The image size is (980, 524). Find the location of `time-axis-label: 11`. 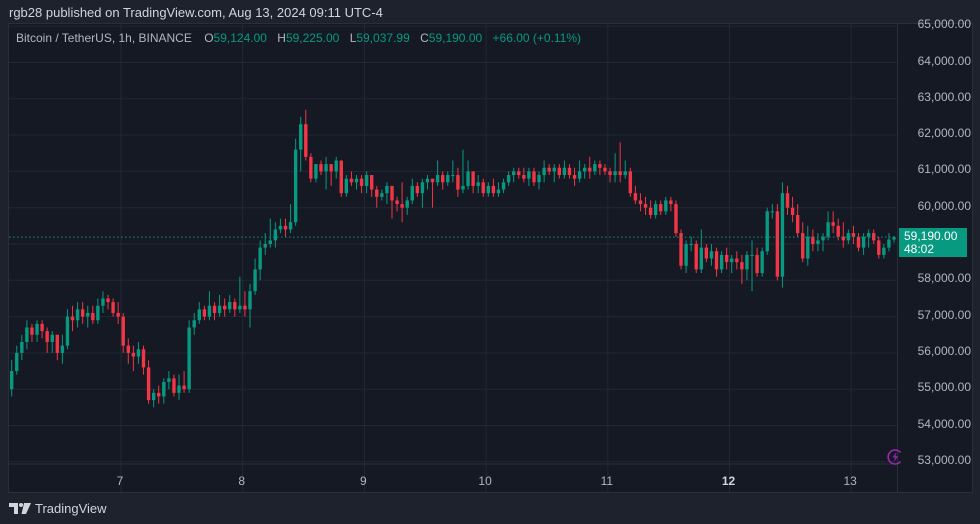

time-axis-label: 11 is located at coordinates (607, 481).